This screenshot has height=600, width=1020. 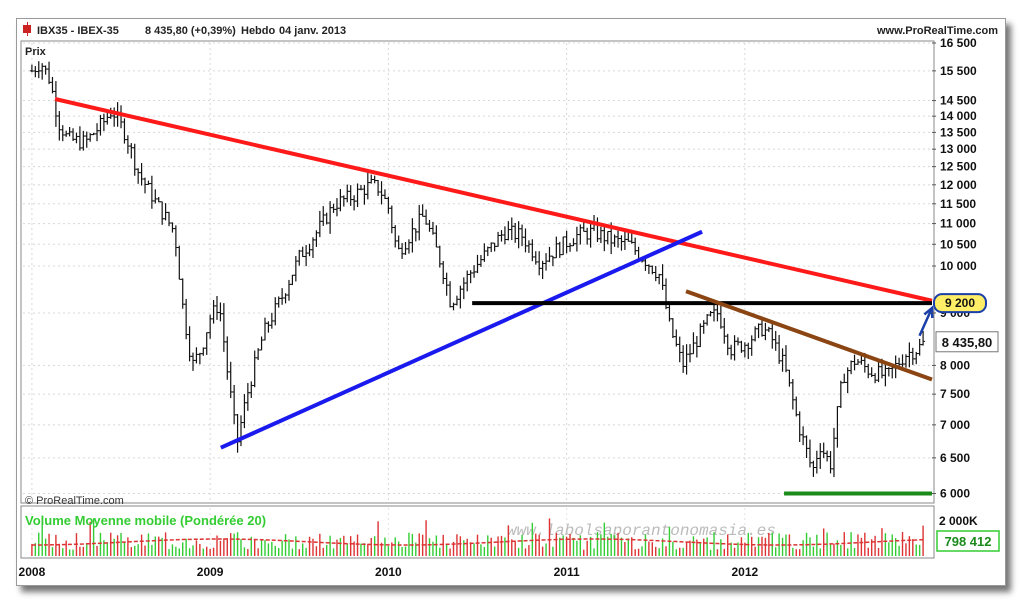 I want to click on site-name: www.ProRealTime.com, so click(x=937, y=31).